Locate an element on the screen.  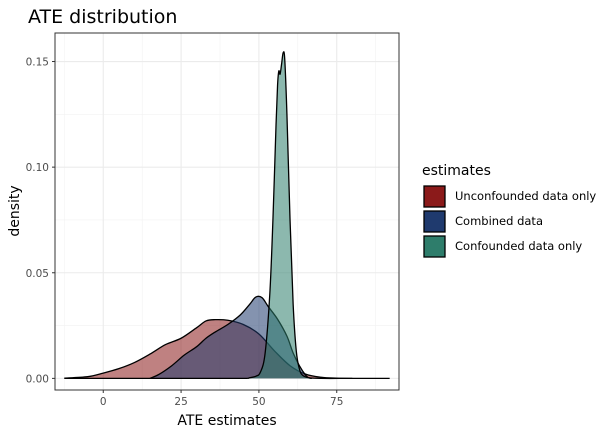
legend-key-confounded-data-only is located at coordinates (434, 246).